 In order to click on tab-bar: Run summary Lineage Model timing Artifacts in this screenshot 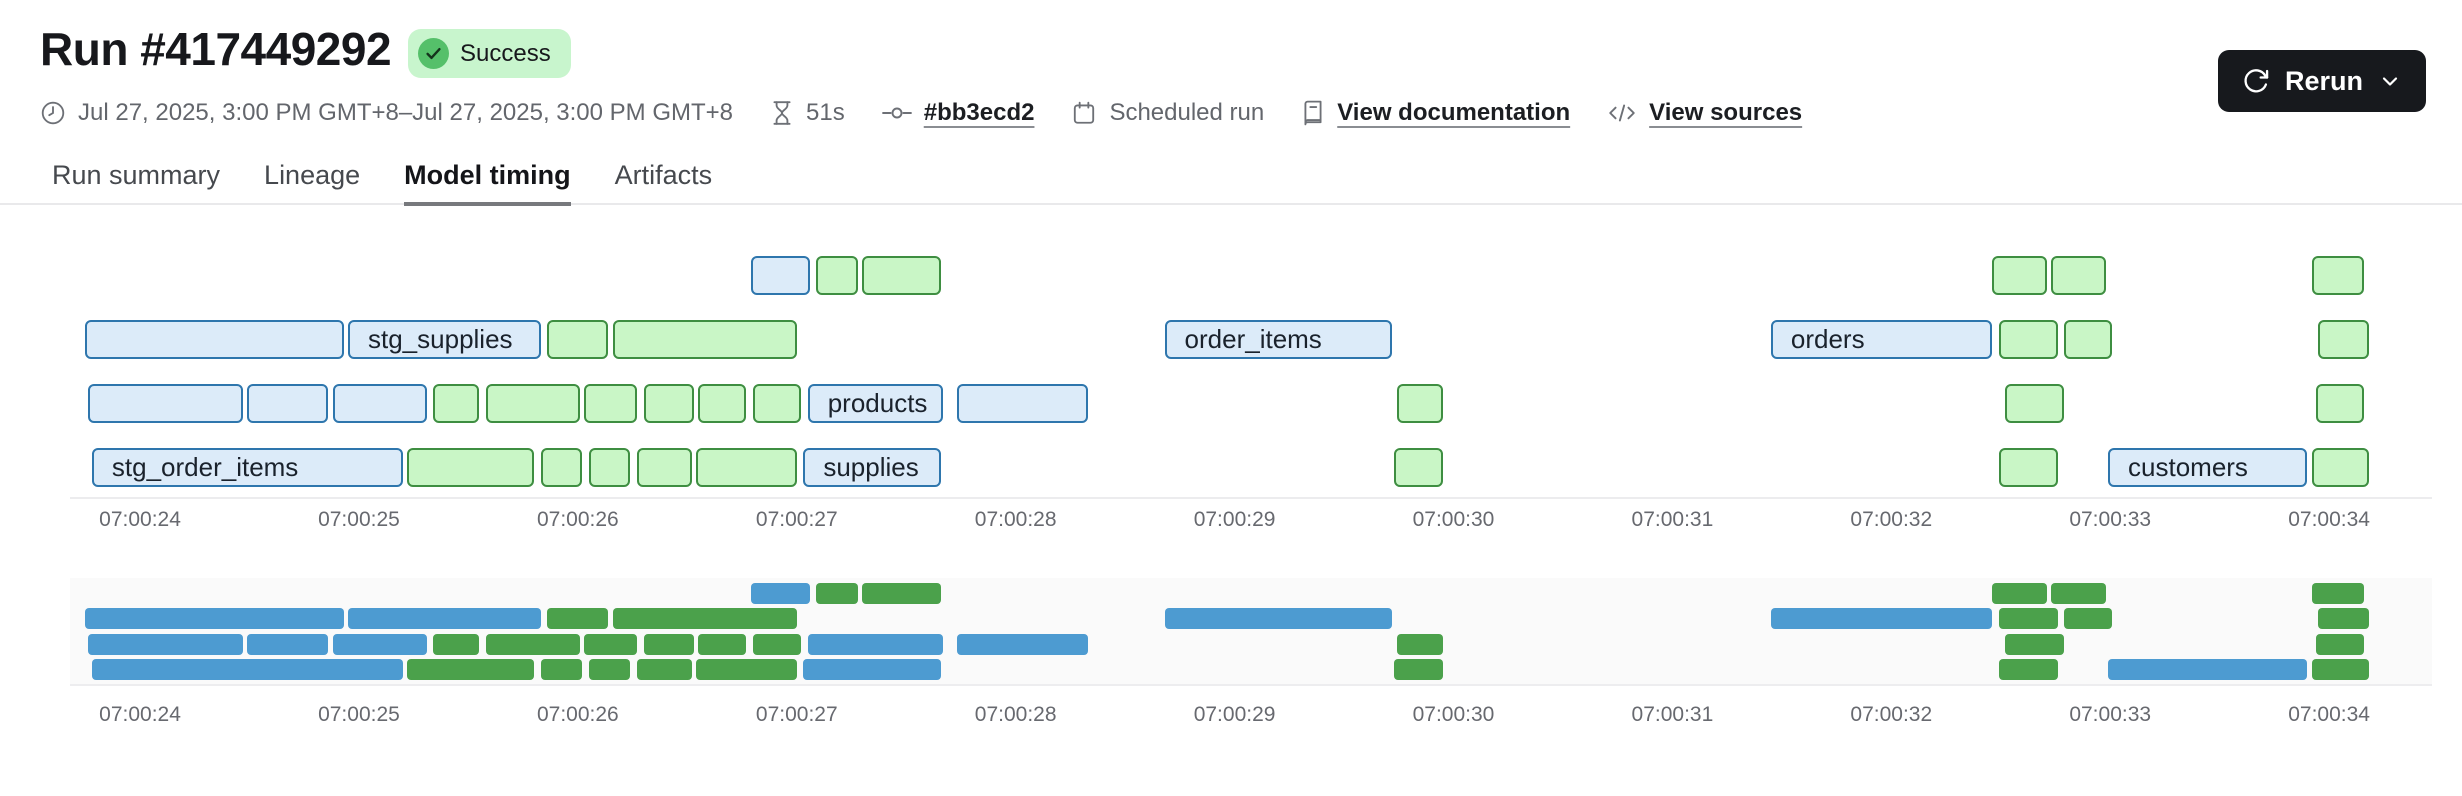, I will do `click(1231, 183)`.